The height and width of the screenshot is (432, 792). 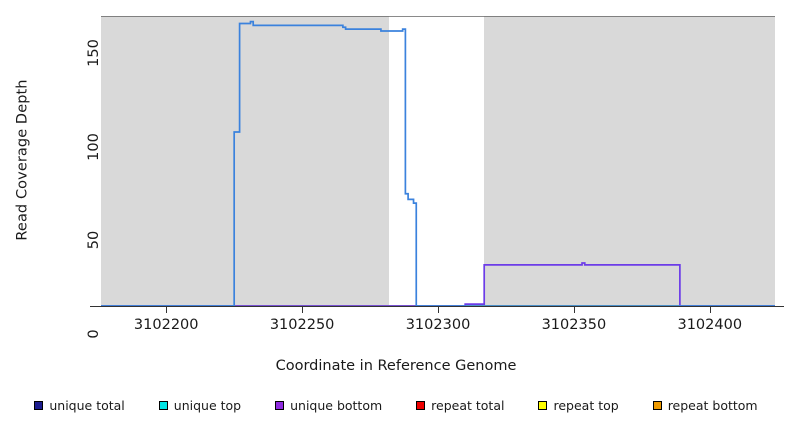 What do you see at coordinates (468, 405) in the screenshot?
I see `legend-item-label: repeat total` at bounding box center [468, 405].